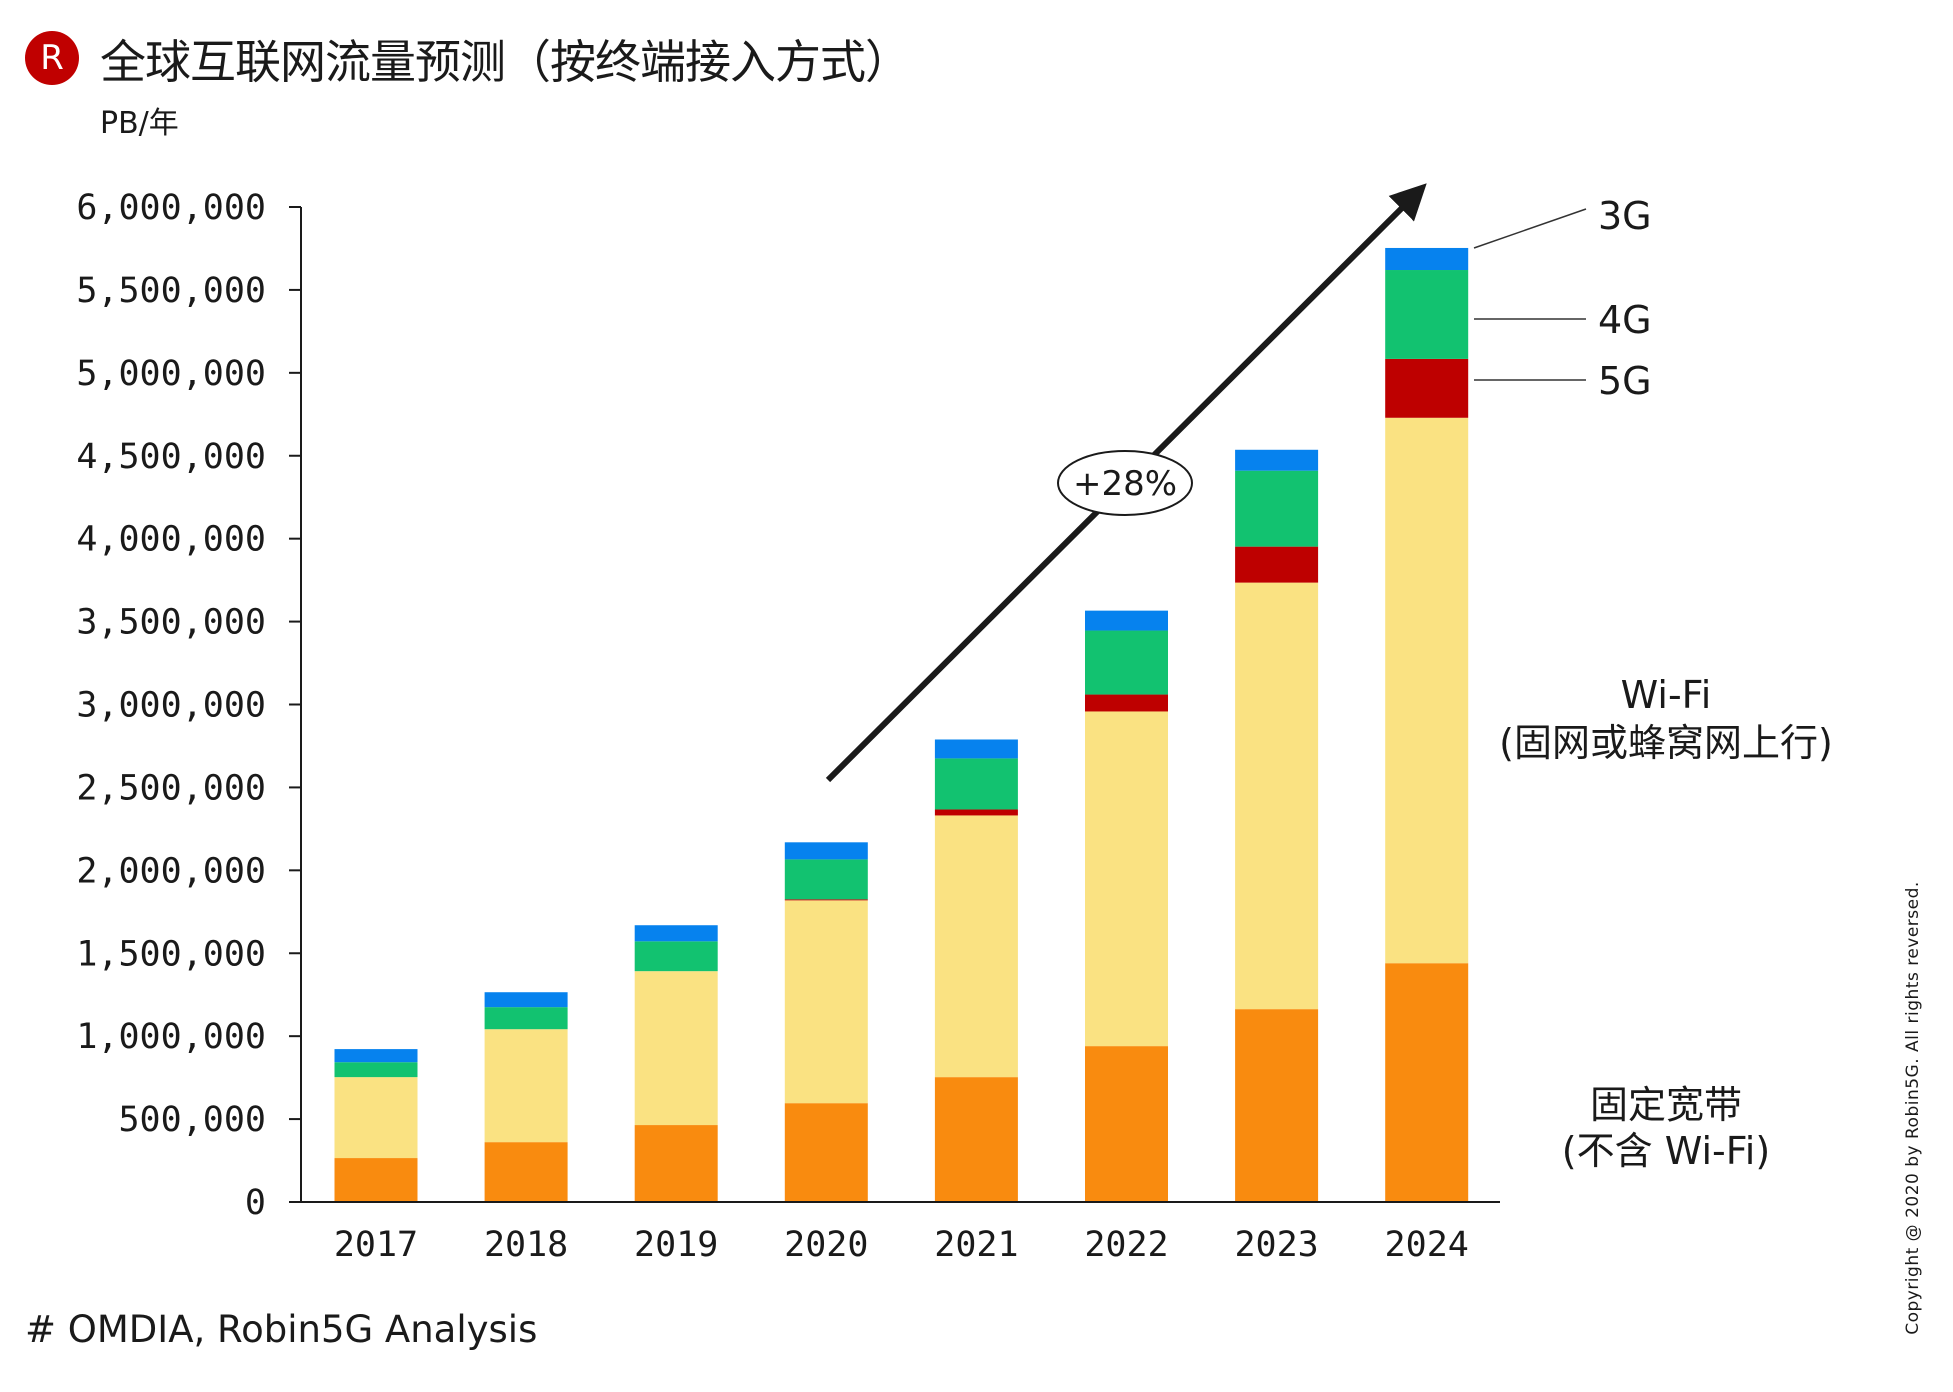  I want to click on y-tick-label: 0, so click(255, 1203).